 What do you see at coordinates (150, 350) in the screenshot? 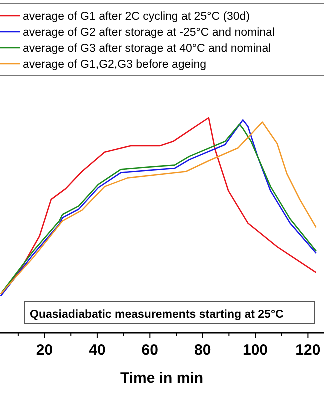
I see `x-tick-label: 60` at bounding box center [150, 350].